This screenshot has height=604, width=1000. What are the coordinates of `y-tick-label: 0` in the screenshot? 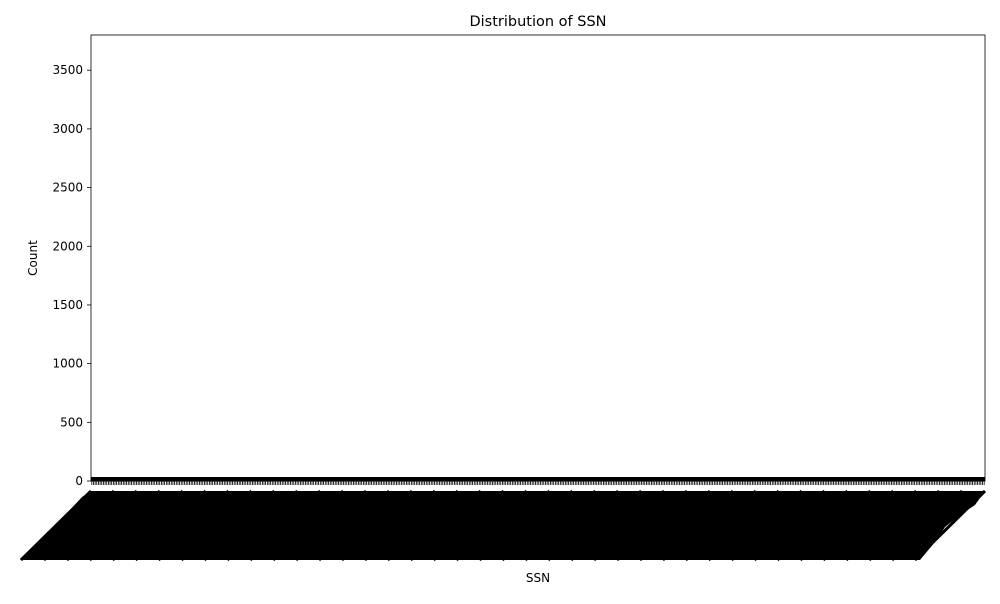 It's located at (79, 481).